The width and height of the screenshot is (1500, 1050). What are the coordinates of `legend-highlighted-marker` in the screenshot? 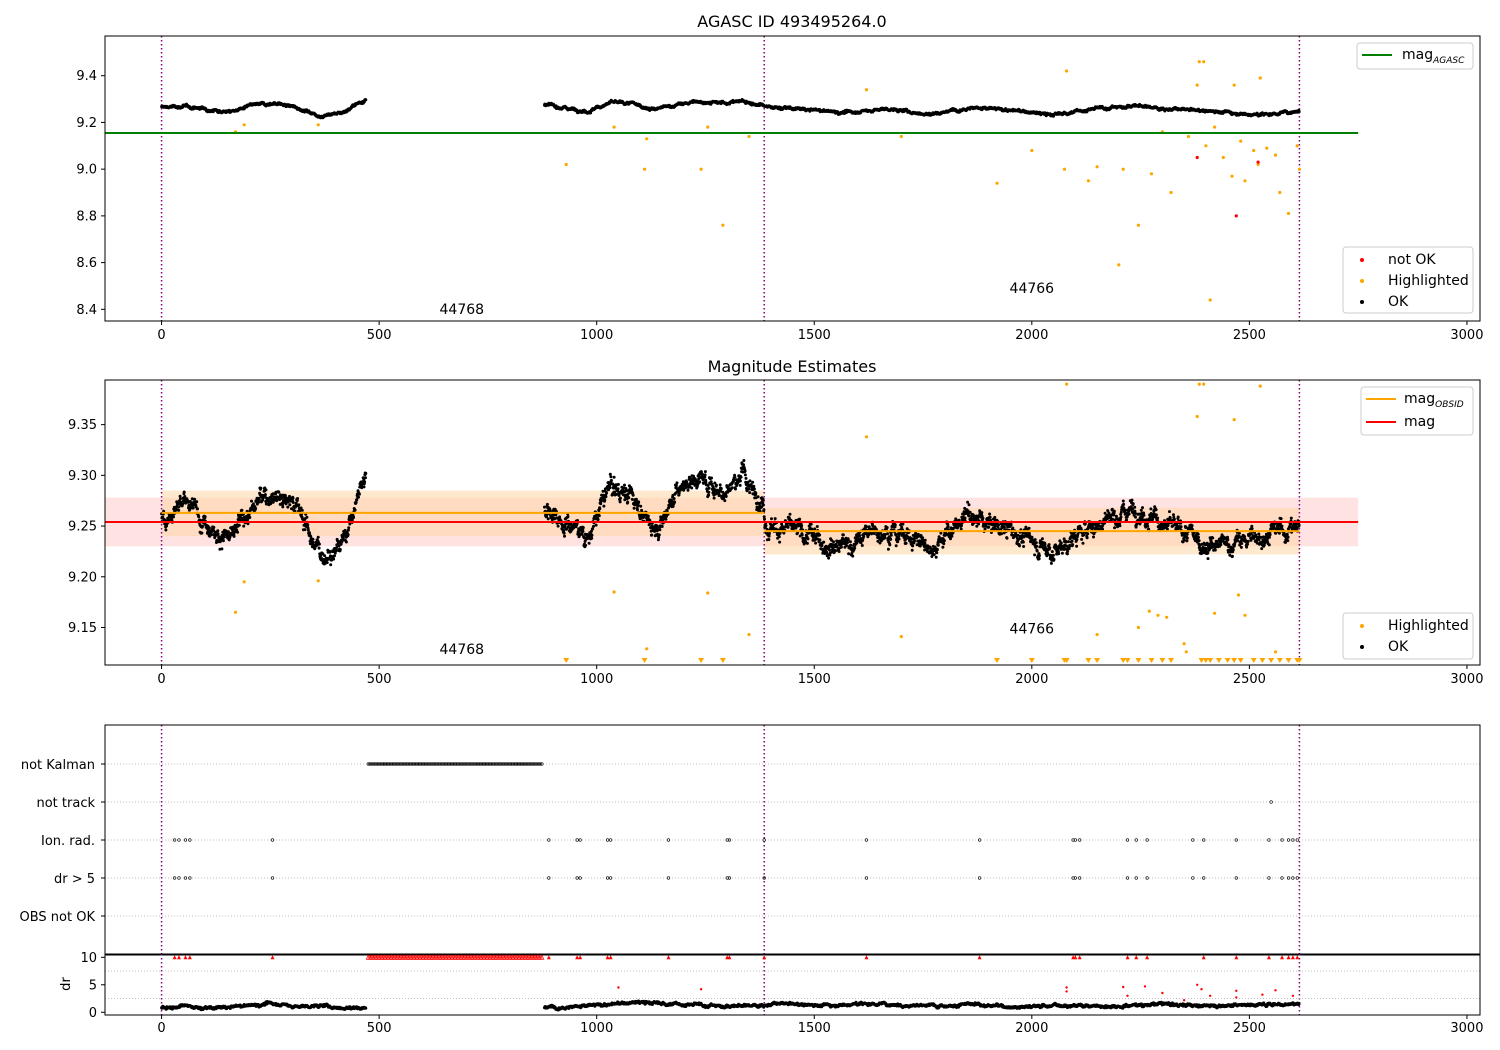 It's located at (1362, 281).